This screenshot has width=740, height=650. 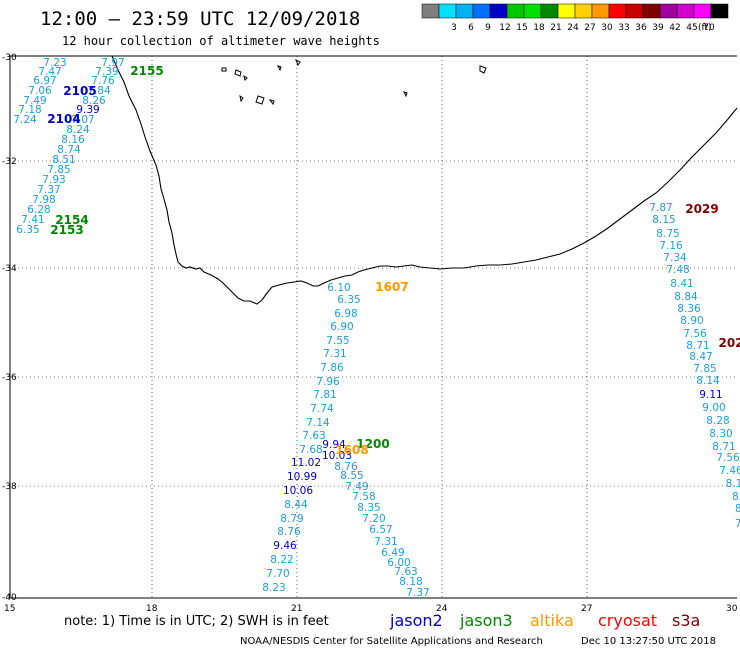 I want to click on satellite-legend: jason2 jason3 altika cryosat s3a, so click(x=544, y=620).